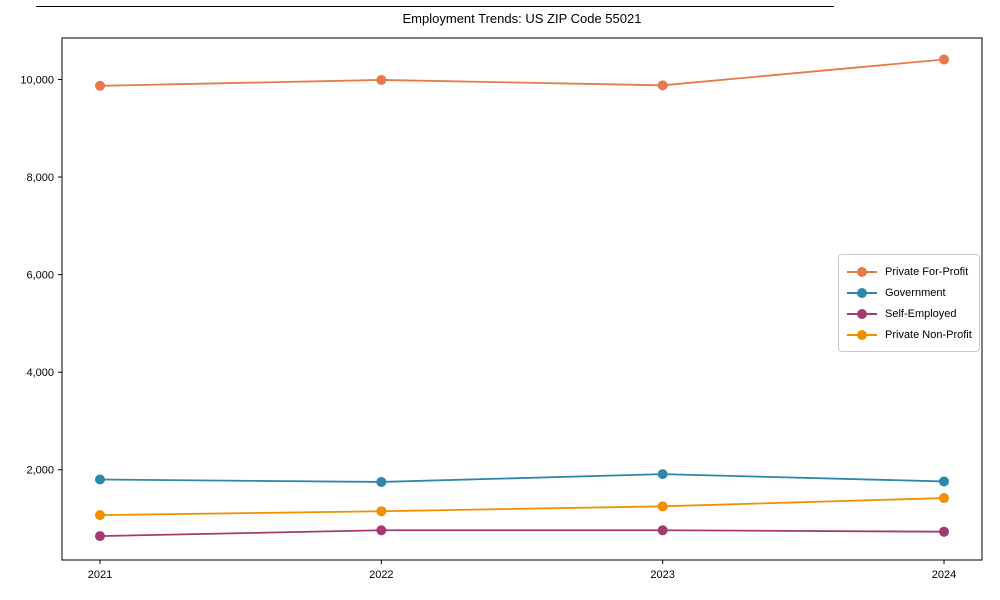 Image resolution: width=1000 pixels, height=600 pixels. Describe the element at coordinates (99, 479) in the screenshot. I see `data-point-government-2021` at that location.